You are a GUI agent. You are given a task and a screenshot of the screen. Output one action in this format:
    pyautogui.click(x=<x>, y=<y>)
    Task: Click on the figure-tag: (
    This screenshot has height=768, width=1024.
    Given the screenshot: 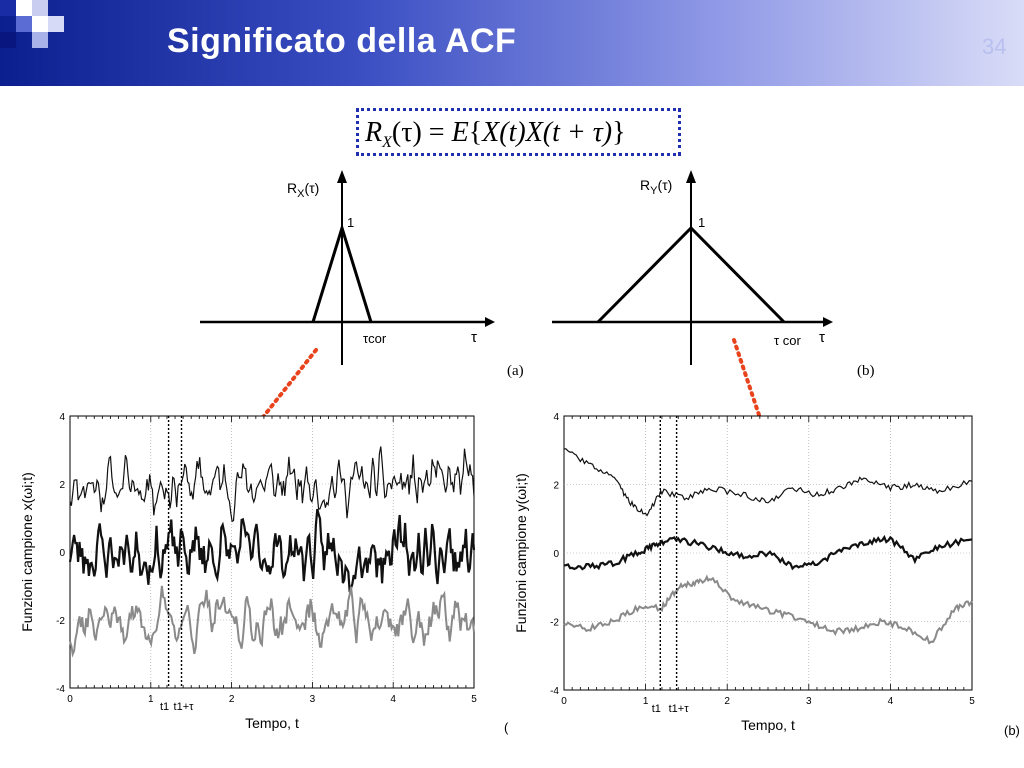 What is the action you would take?
    pyautogui.click(x=506, y=727)
    